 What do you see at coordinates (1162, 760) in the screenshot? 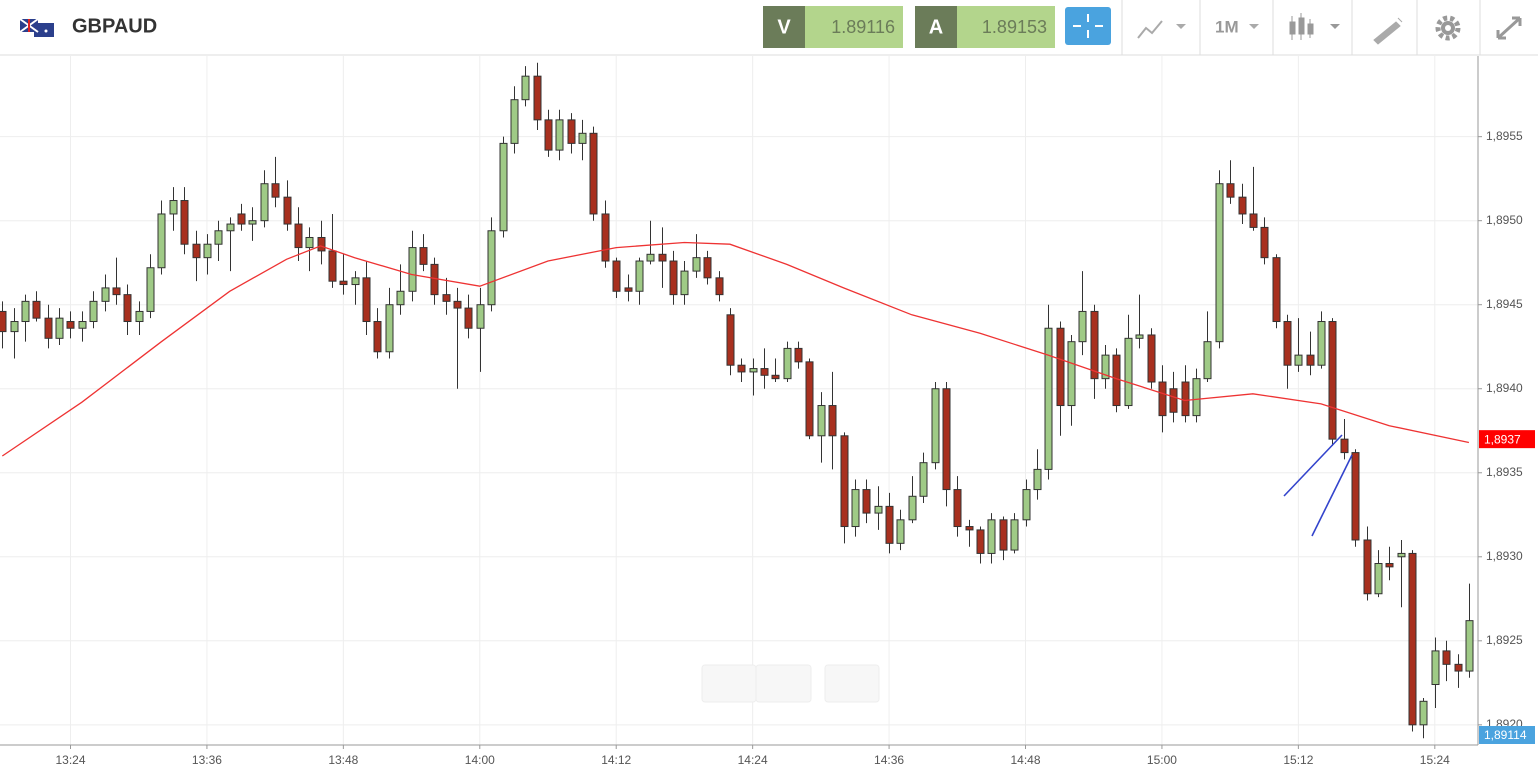
I see `x-tick-label: 15:00` at bounding box center [1162, 760].